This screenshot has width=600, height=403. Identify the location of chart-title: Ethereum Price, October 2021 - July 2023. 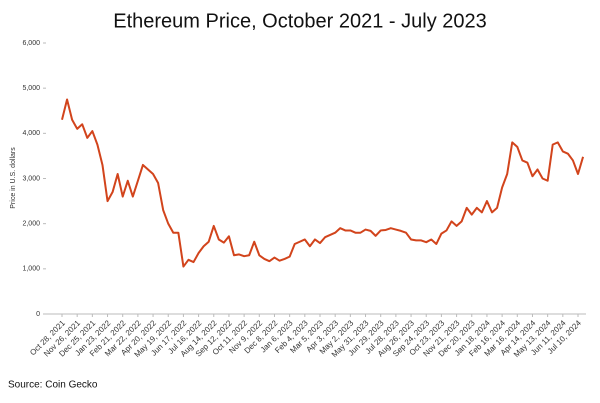
(300, 21).